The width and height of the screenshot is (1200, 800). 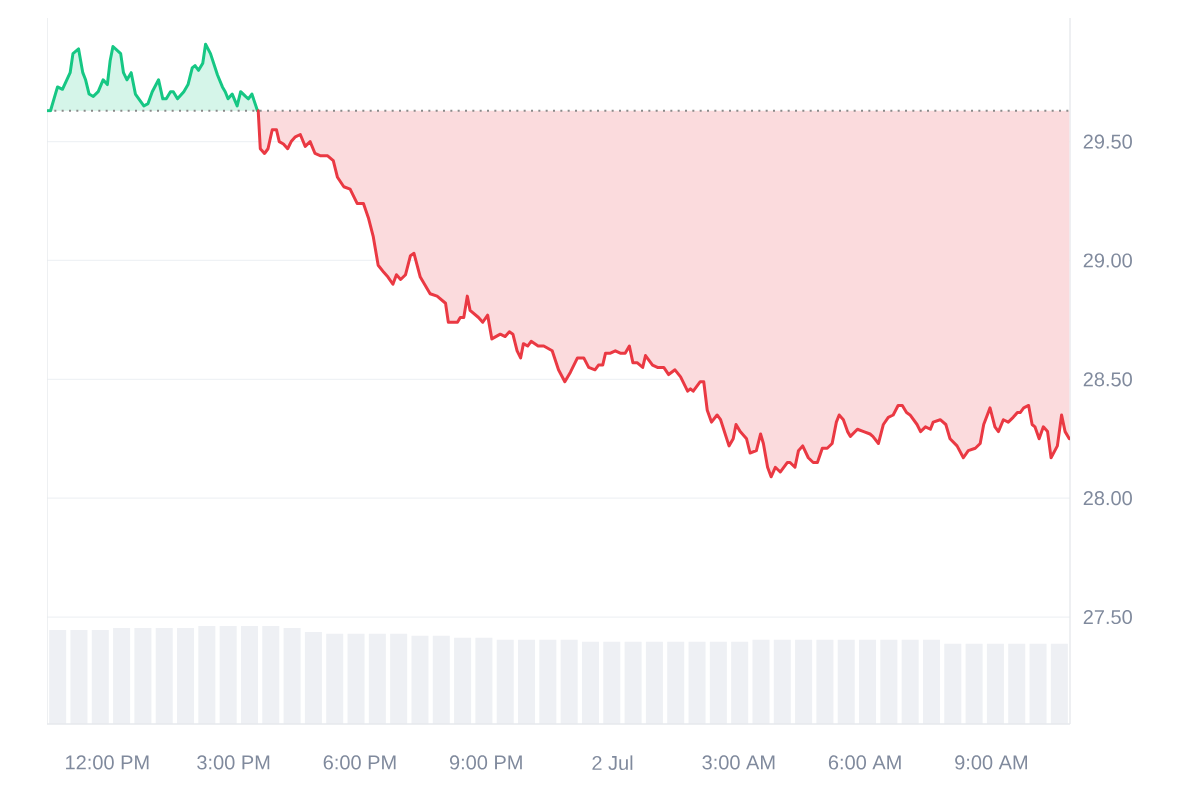 What do you see at coordinates (233, 762) in the screenshot?
I see `x-tick-label: 3:00 PM` at bounding box center [233, 762].